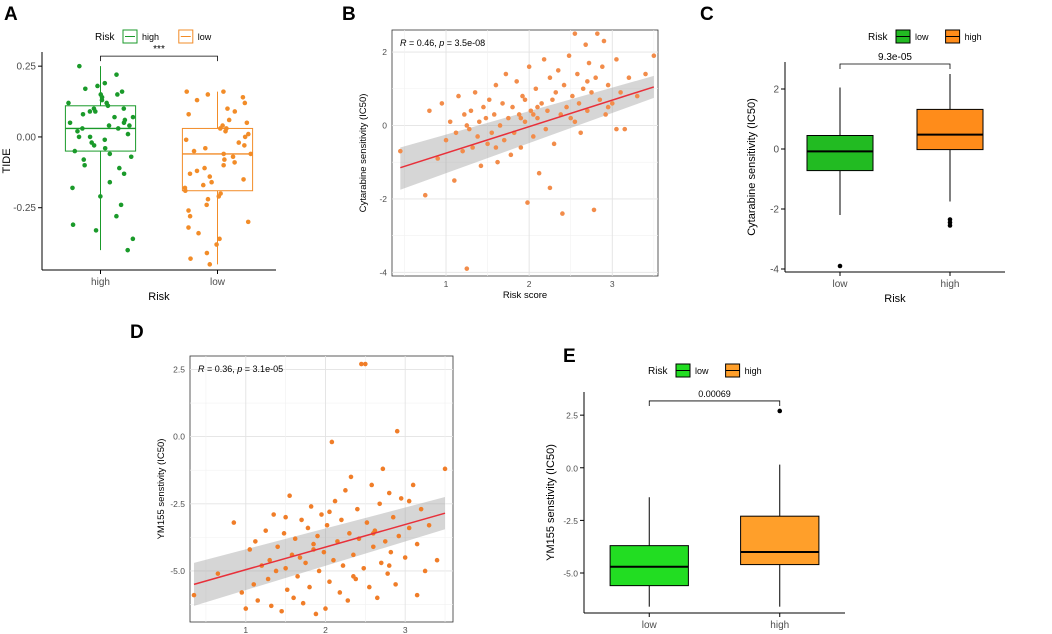  Describe the element at coordinates (383, 199) in the screenshot. I see `y-tick-label: -2` at that location.